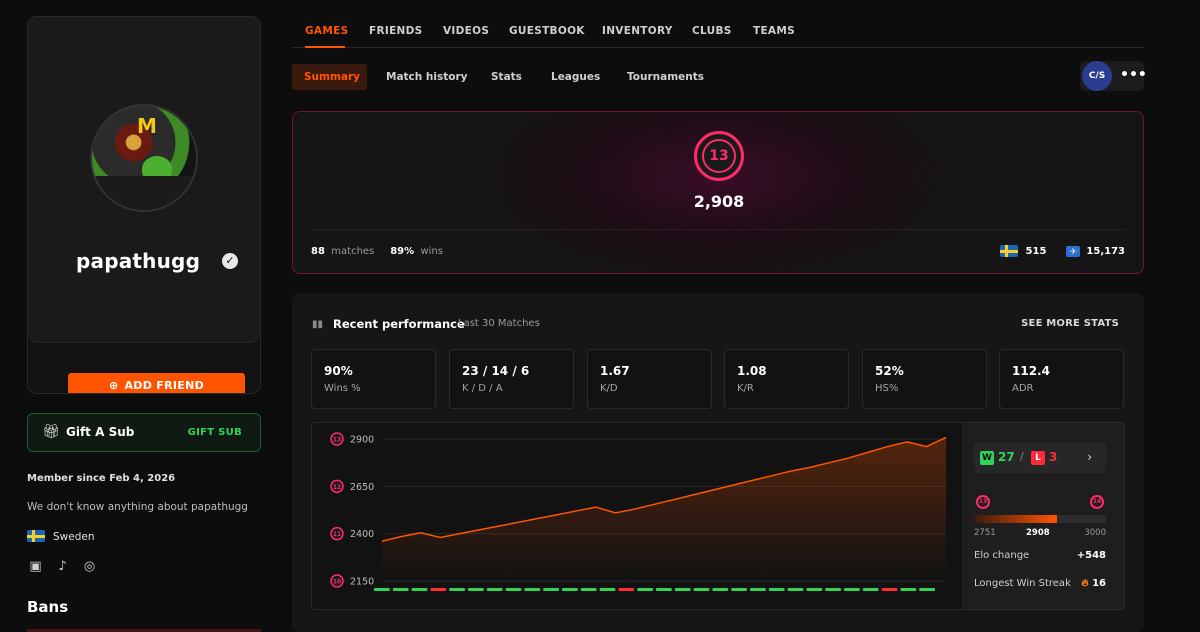 The width and height of the screenshot is (1200, 632). Describe the element at coordinates (718, 229) in the screenshot. I see `divider` at that location.